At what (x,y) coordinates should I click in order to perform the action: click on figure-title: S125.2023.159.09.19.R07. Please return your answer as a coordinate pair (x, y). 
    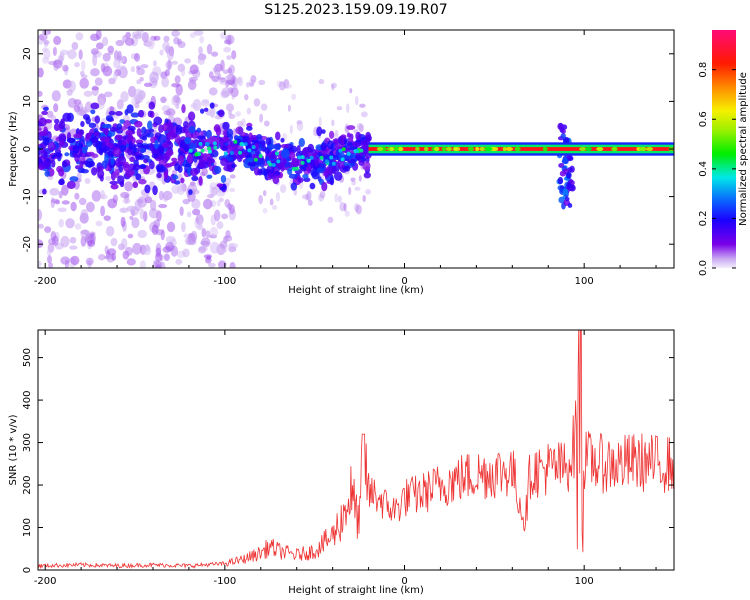
    Looking at the image, I should click on (355, 10).